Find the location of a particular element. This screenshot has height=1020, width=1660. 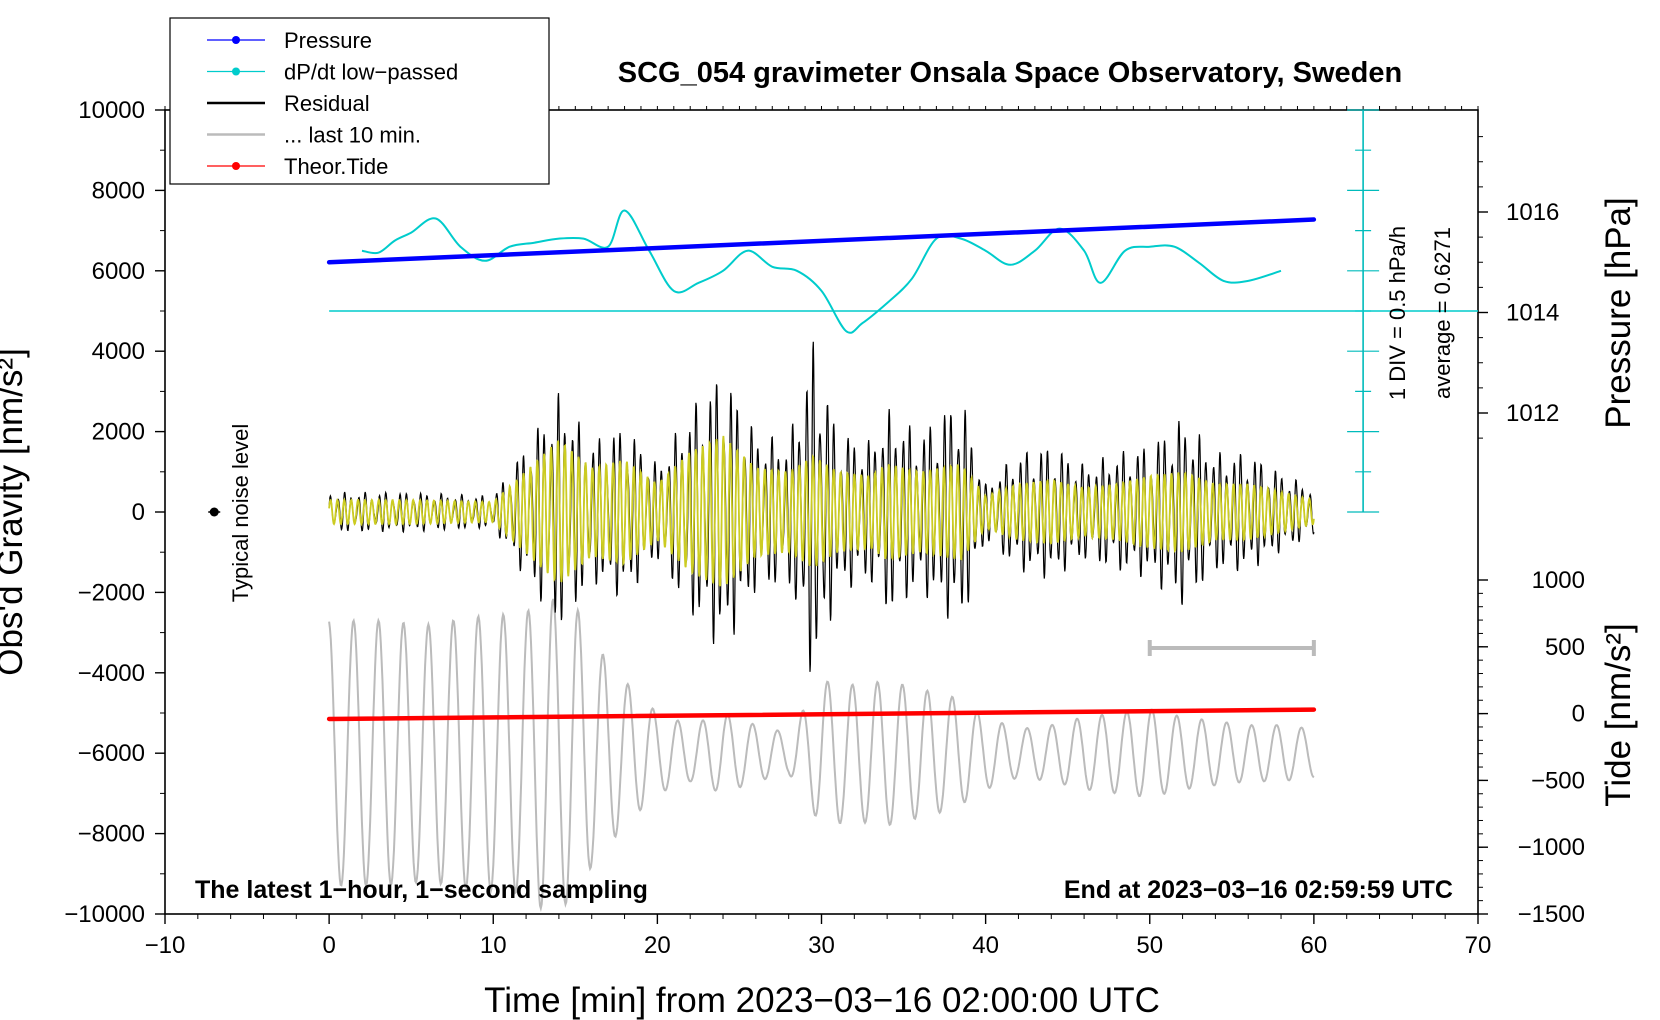

y-tick-label: 6000 is located at coordinates (118, 271).